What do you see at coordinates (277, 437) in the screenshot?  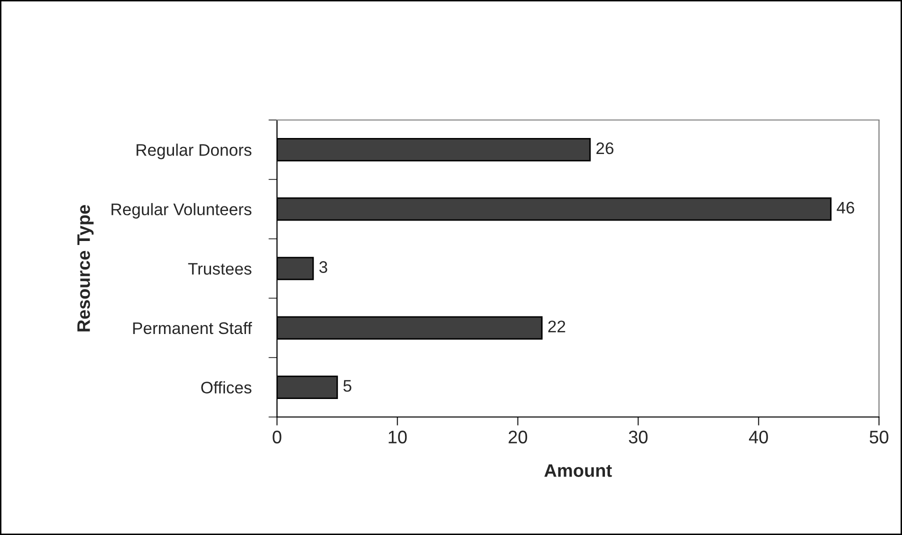 I see `x-tick-label: 0` at bounding box center [277, 437].